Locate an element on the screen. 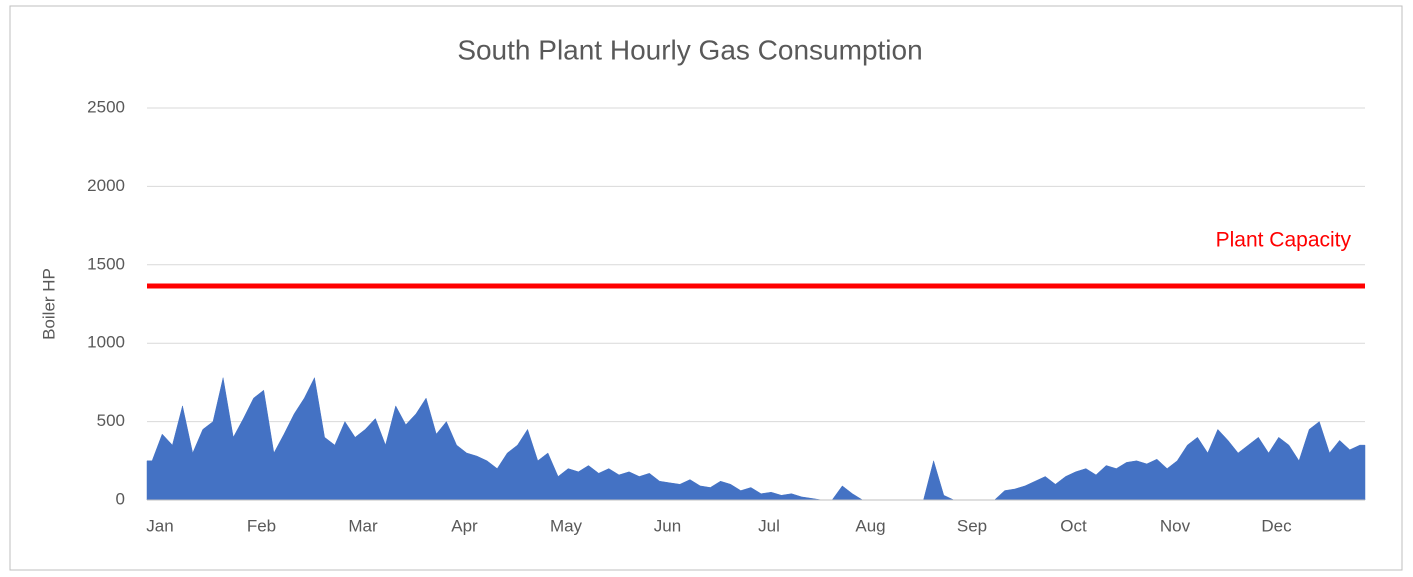  x-tick-label: Jul is located at coordinates (769, 525).